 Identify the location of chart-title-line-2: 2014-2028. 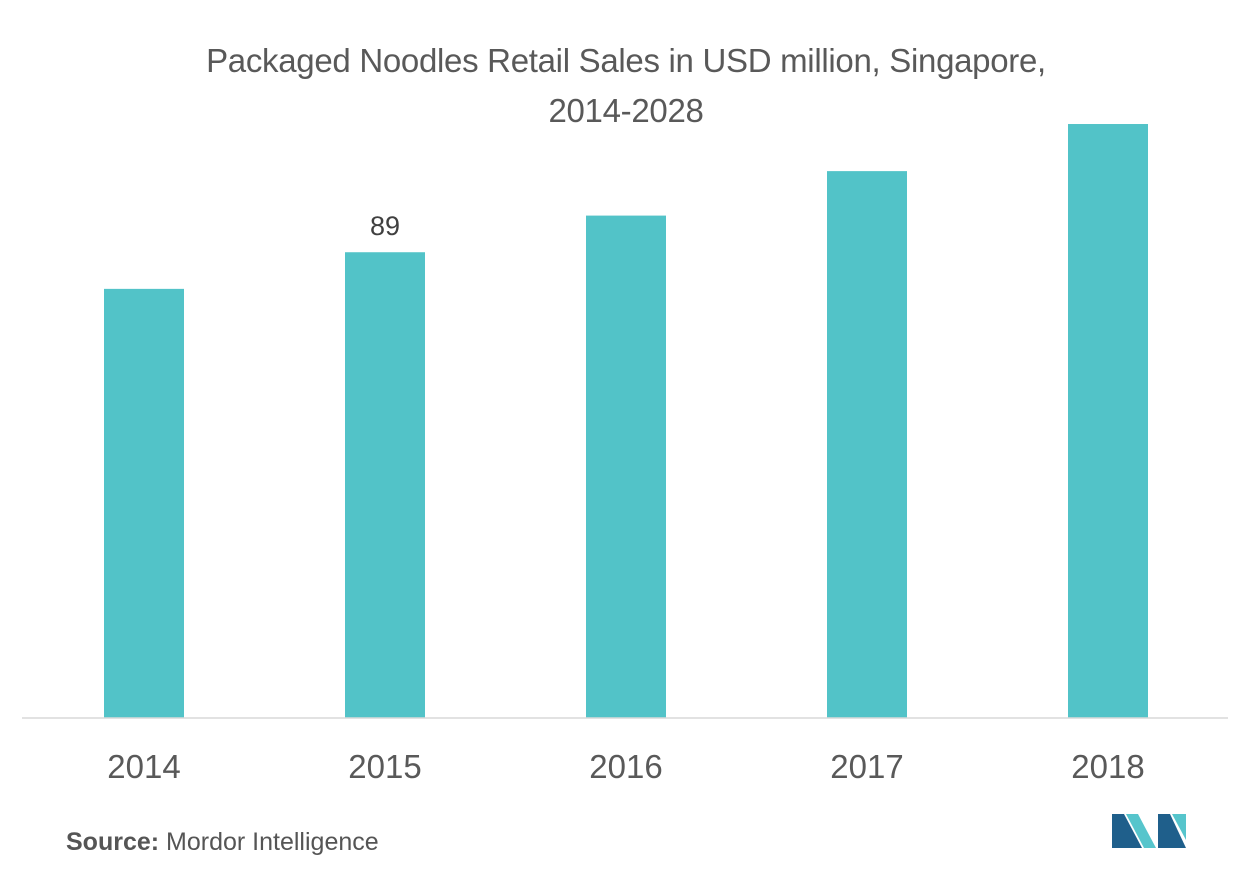
(626, 110).